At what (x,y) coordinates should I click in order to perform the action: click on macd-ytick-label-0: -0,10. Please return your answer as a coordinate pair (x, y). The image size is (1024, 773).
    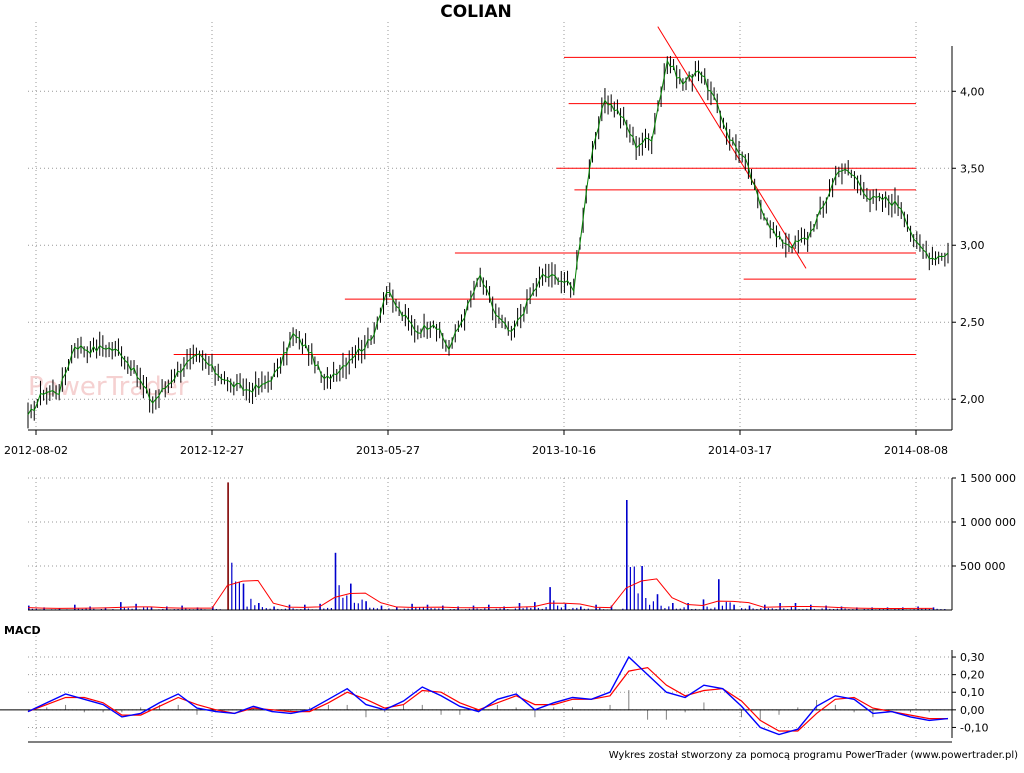
    Looking at the image, I should click on (974, 727).